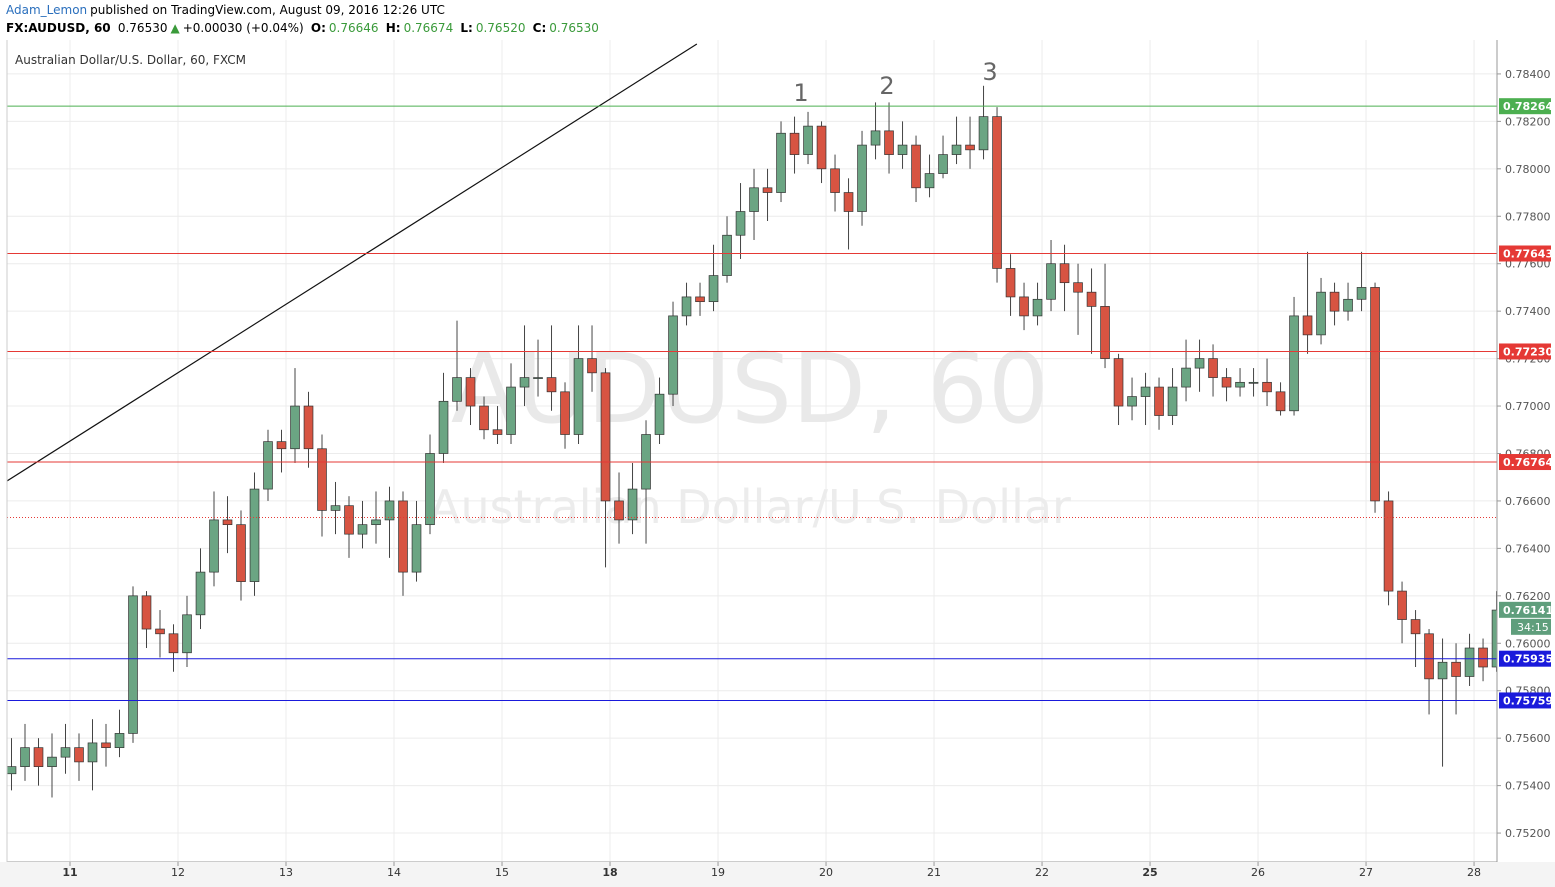  What do you see at coordinates (1528, 700) in the screenshot?
I see `level-label: 0.75759` at bounding box center [1528, 700].